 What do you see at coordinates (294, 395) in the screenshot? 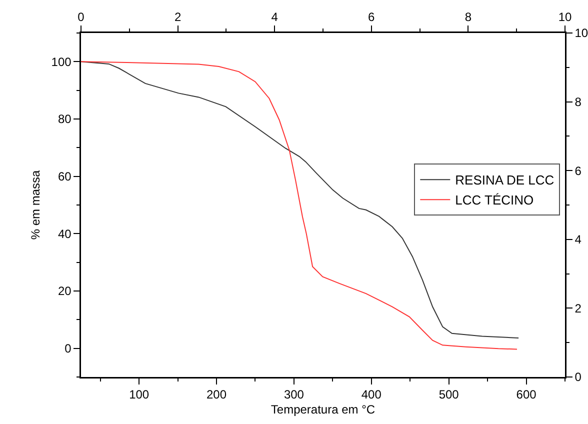
I see `x-tick-label: 300` at bounding box center [294, 395].